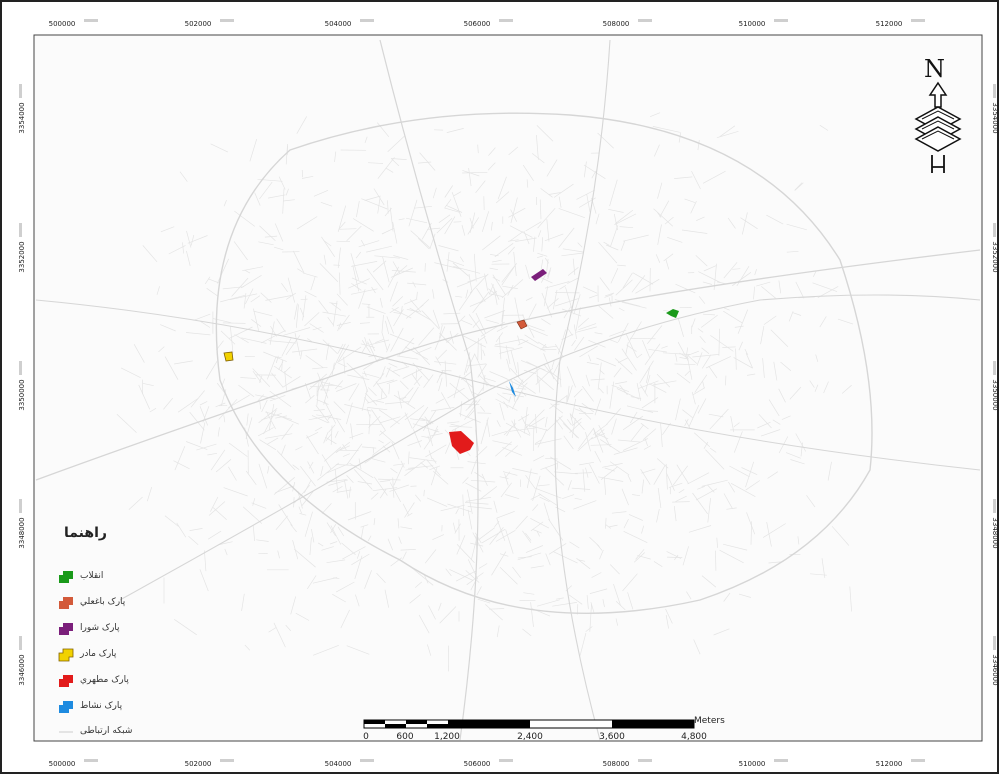  I want to click on parks-layer, so click(451, 361).